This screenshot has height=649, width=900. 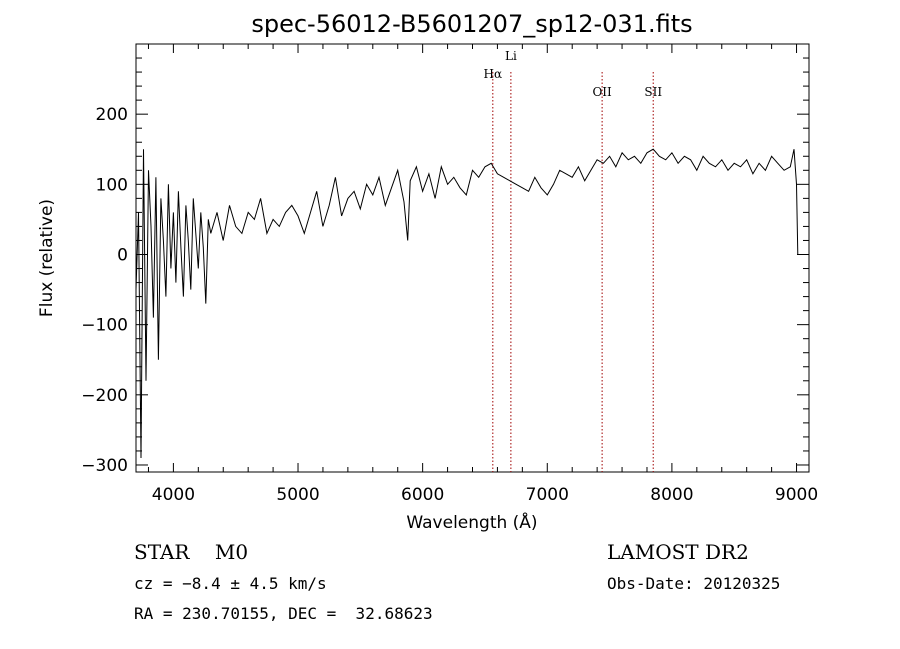 I want to click on x-tick-label: 6000, so click(x=422, y=495).